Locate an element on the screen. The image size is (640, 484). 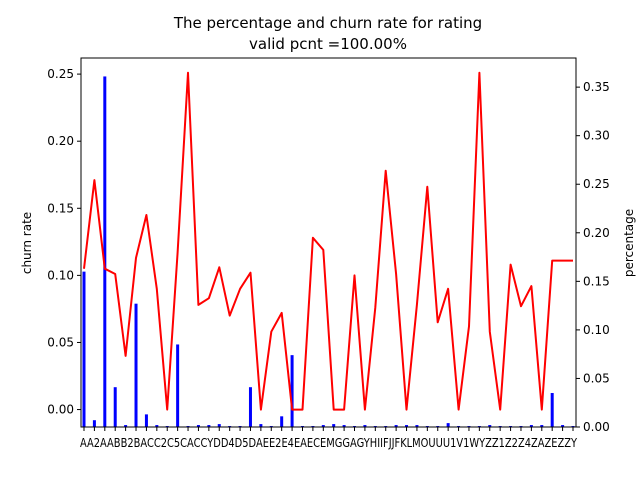
right-axis-label: percentage is located at coordinates (629, 243).